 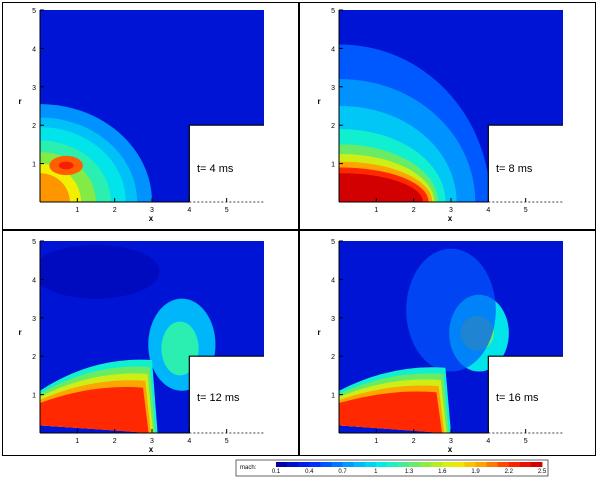 What do you see at coordinates (218, 398) in the screenshot?
I see `time-label: t= 12 ms` at bounding box center [218, 398].